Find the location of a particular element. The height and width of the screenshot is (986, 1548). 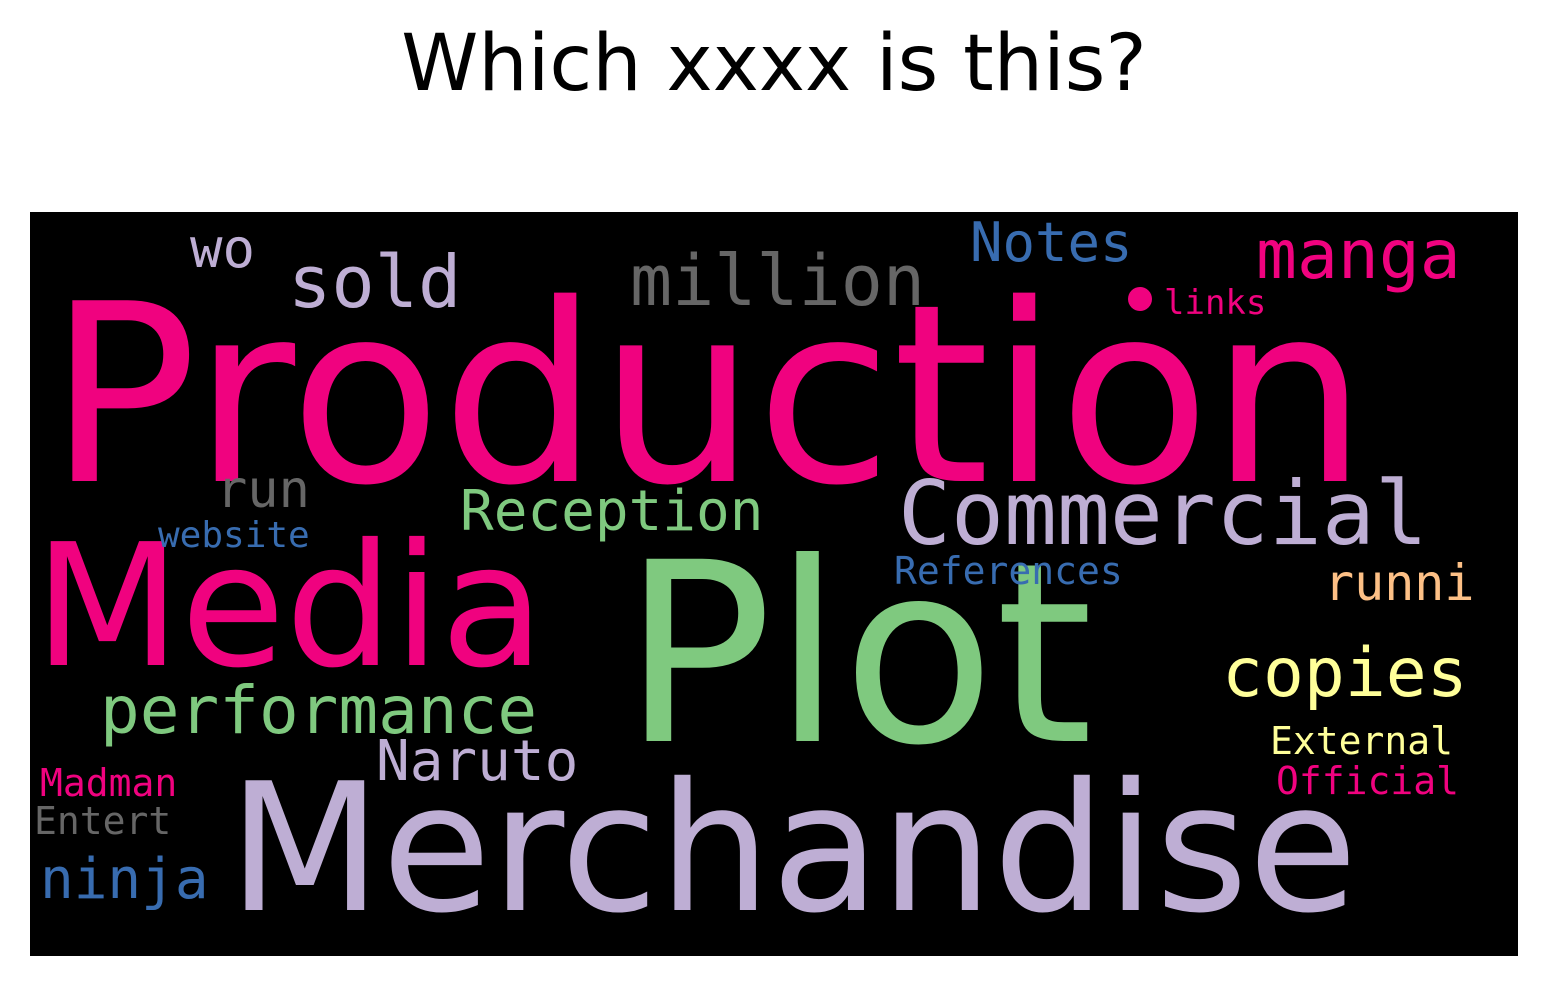

word-plot: Plot is located at coordinates (858, 654).